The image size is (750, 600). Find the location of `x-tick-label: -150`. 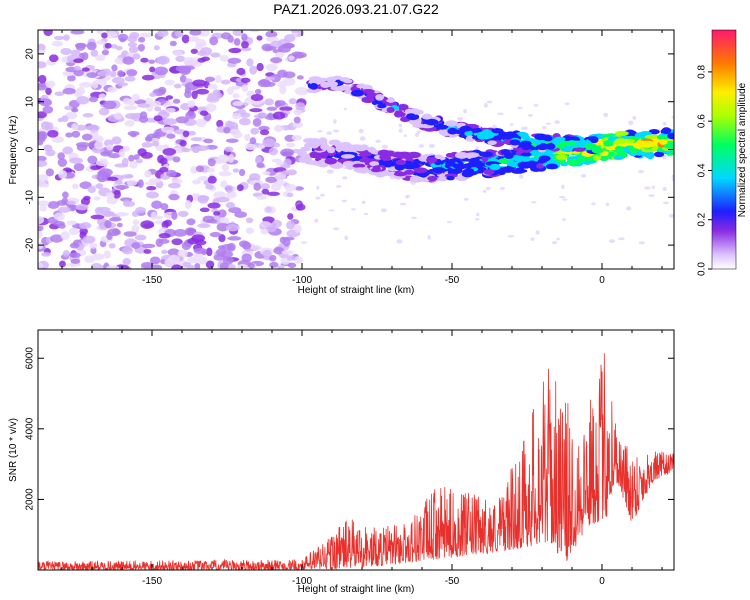

x-tick-label: -150 is located at coordinates (152, 581).